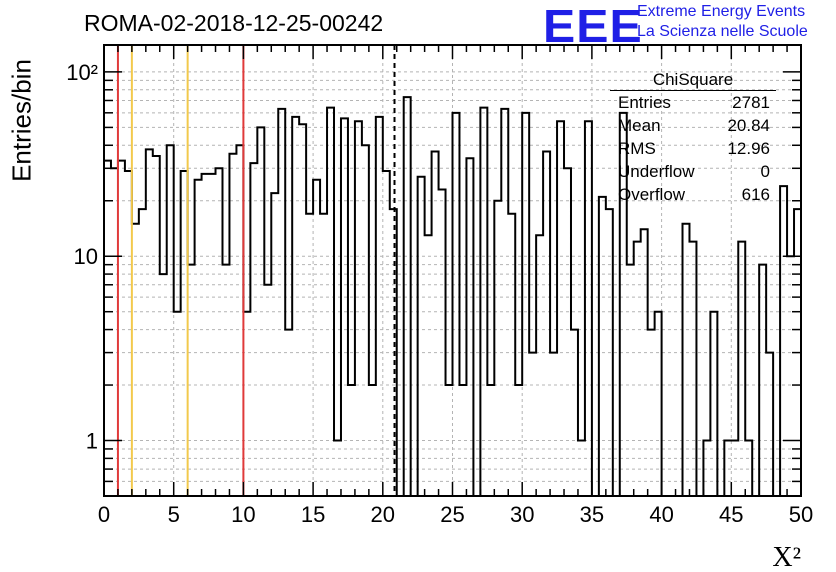 The image size is (836, 572). Describe the element at coordinates (452, 514) in the screenshot. I see `x-tick-label: 25` at that location.